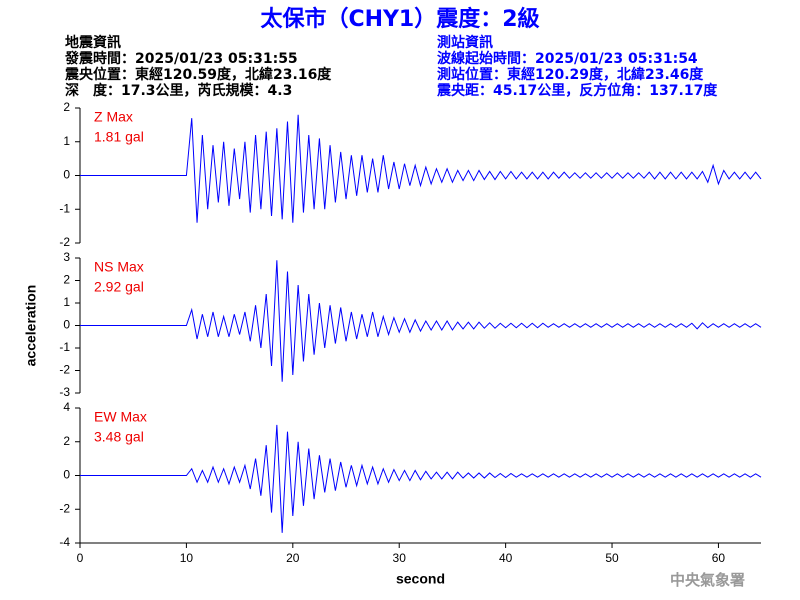  I want to click on info-line: 發震時間：2025/01/23 05:31:55, so click(181, 58).